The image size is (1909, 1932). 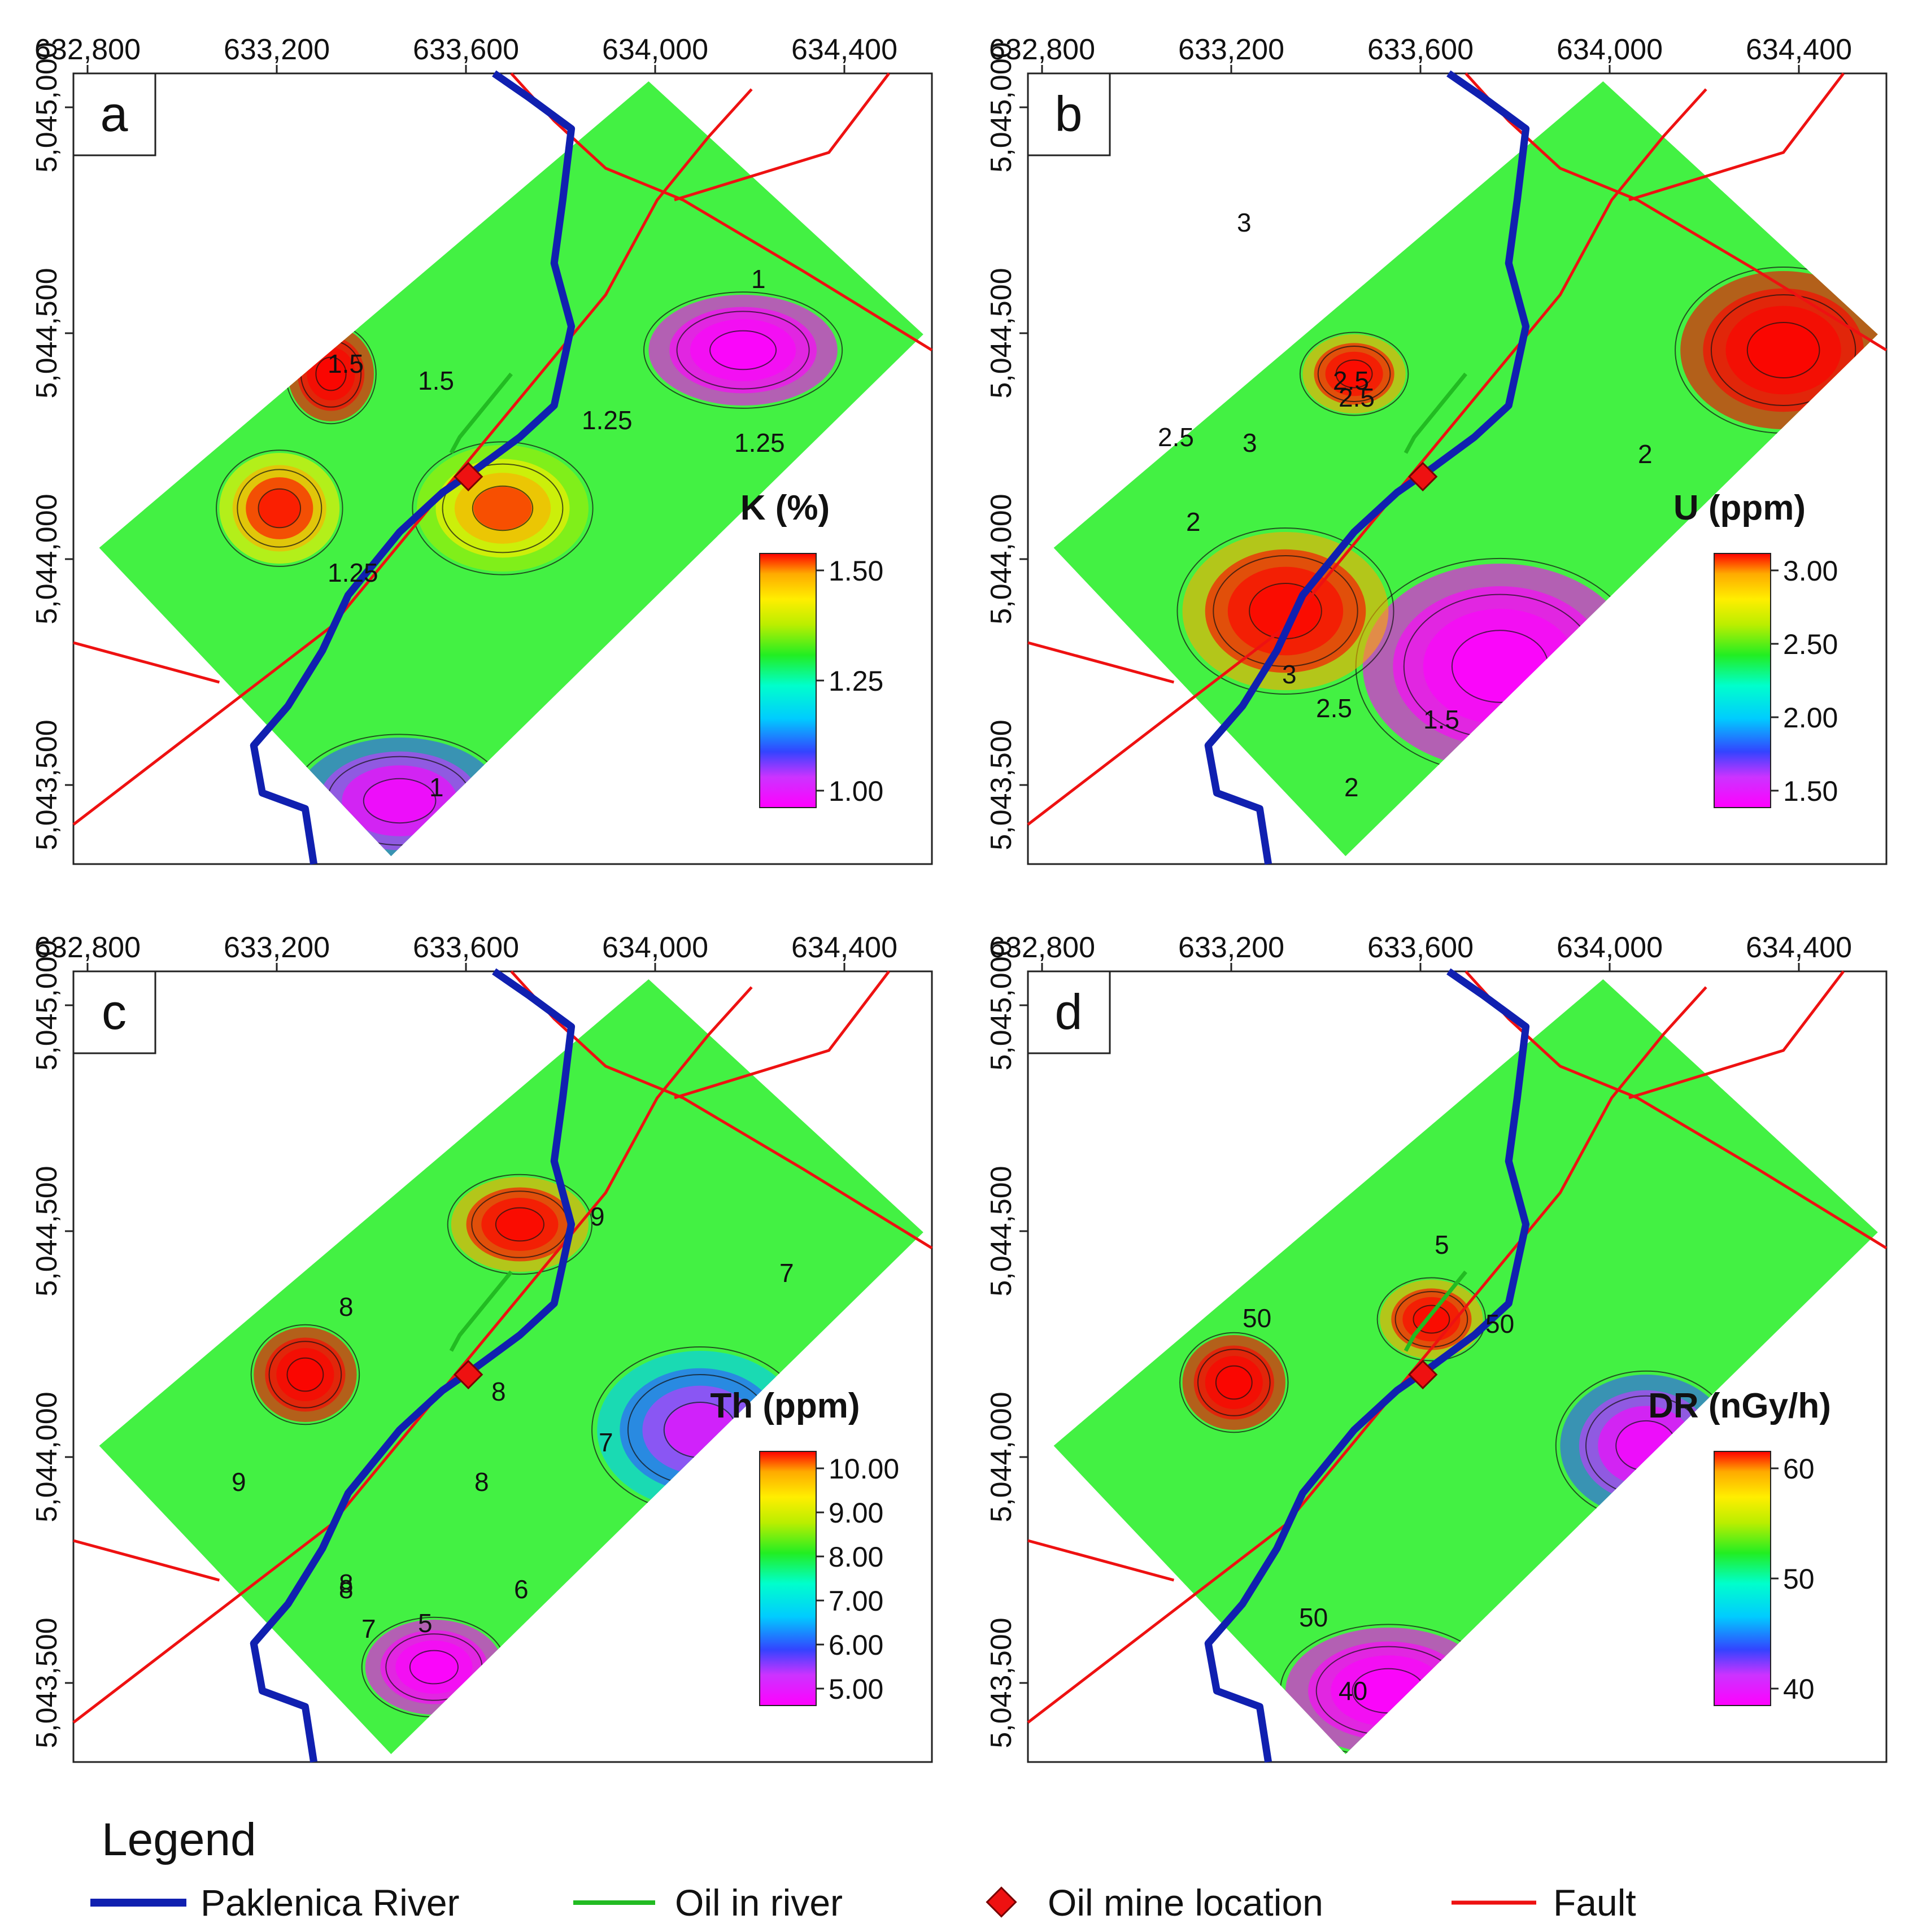 I want to click on legend-oil-label: Oil in river, so click(x=759, y=1903).